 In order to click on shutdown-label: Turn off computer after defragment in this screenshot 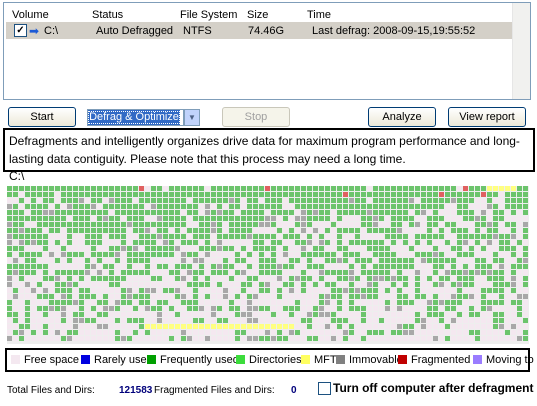, I will do `click(433, 388)`.